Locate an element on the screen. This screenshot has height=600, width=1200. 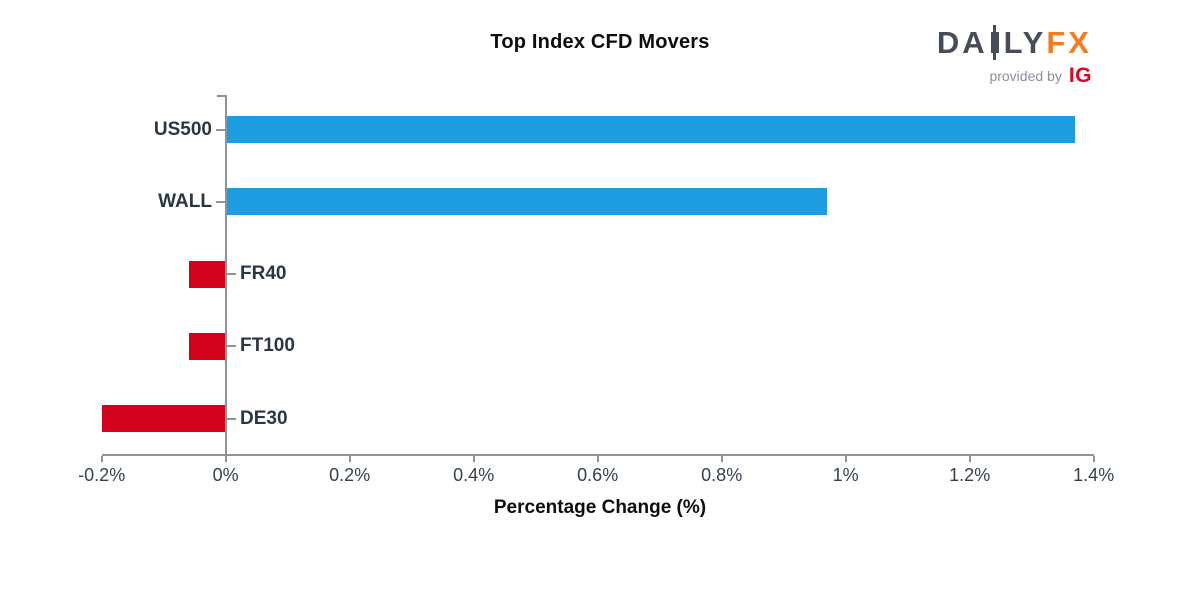
category-tick-us500 is located at coordinates (220, 129).